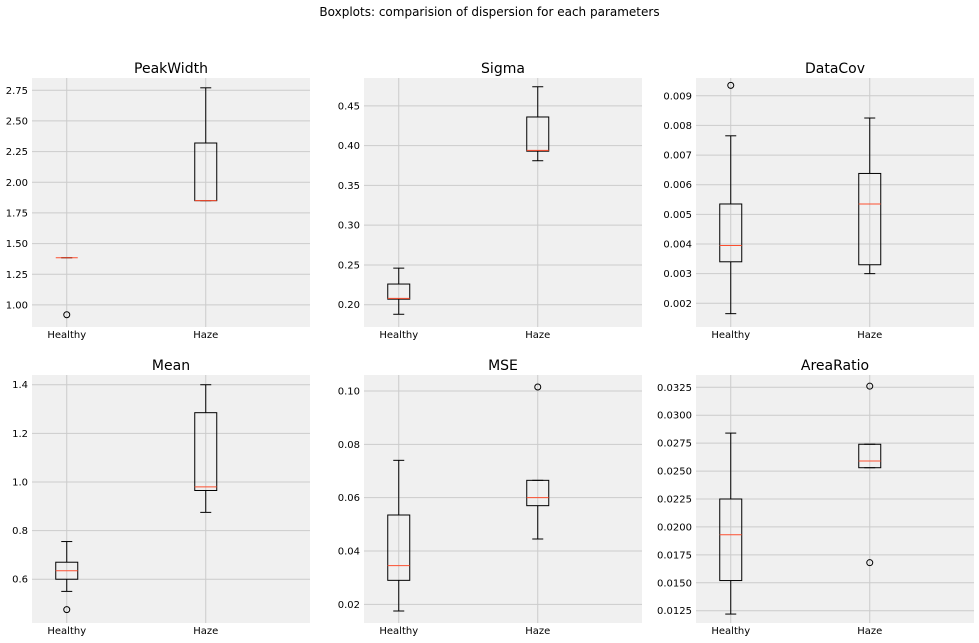  Describe the element at coordinates (674, 500) in the screenshot. I see `y-tick-label: 0.0225` at that location.